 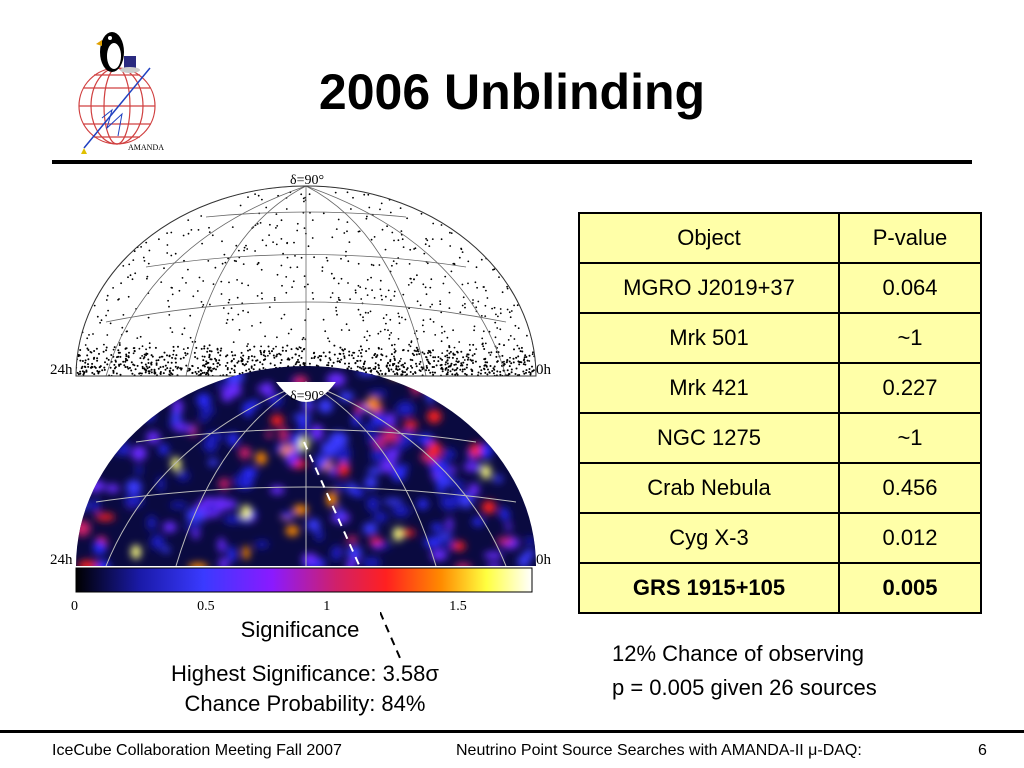 What do you see at coordinates (304, 580) in the screenshot?
I see `colorbar` at bounding box center [304, 580].